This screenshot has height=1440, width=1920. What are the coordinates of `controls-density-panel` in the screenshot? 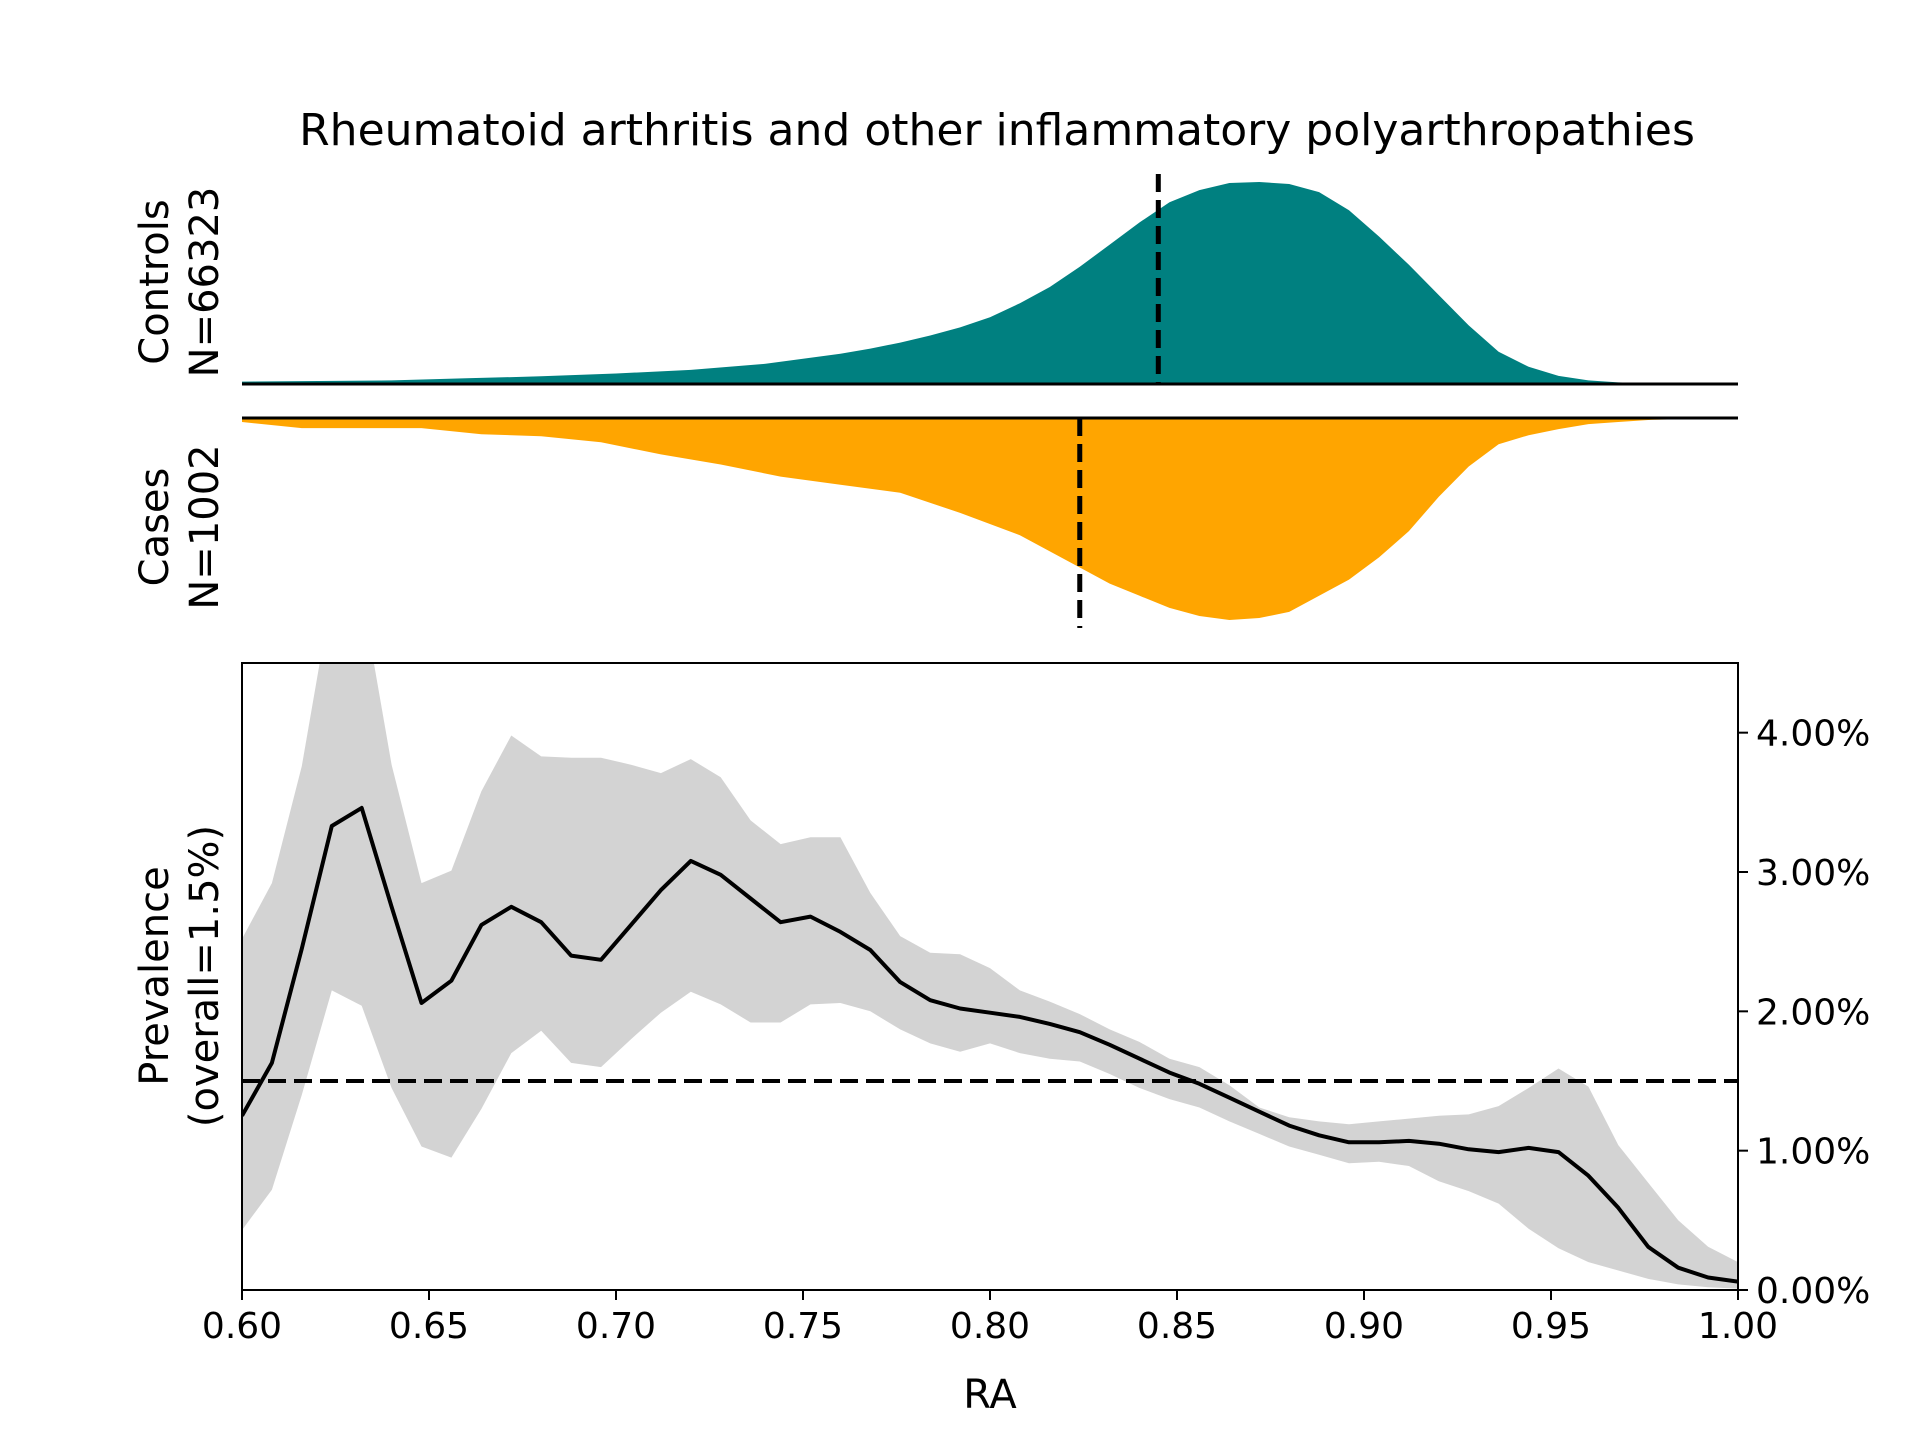 It's located at (990, 280).